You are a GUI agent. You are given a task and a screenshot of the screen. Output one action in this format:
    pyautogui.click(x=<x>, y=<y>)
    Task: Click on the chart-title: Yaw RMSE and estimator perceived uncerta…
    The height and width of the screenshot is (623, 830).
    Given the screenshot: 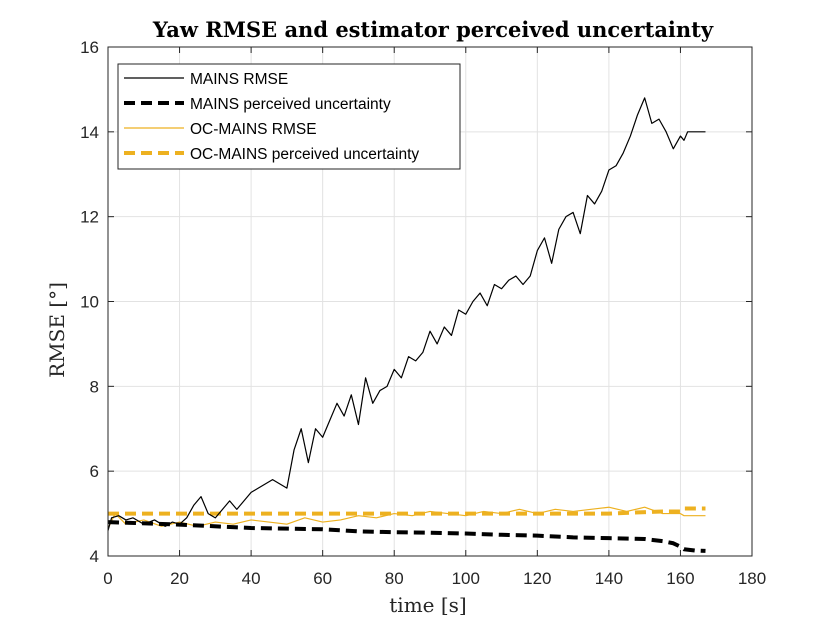 What is the action you would take?
    pyautogui.click(x=433, y=29)
    